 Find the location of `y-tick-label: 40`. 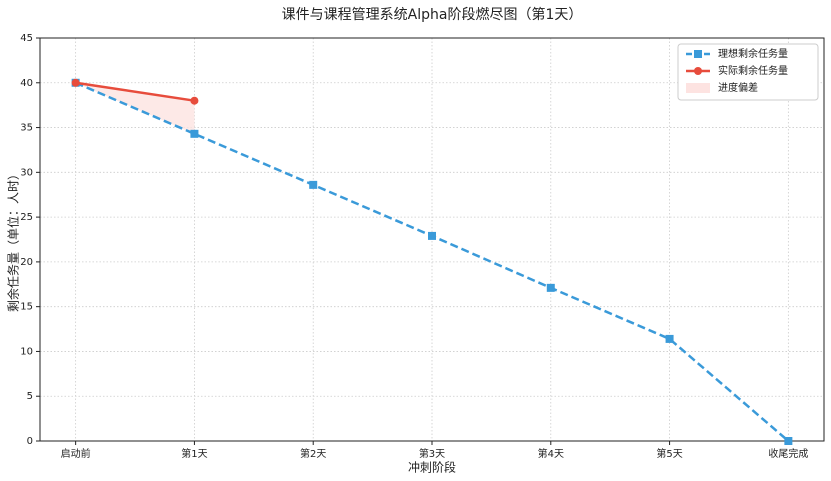

y-tick-label: 40 is located at coordinates (26, 83).